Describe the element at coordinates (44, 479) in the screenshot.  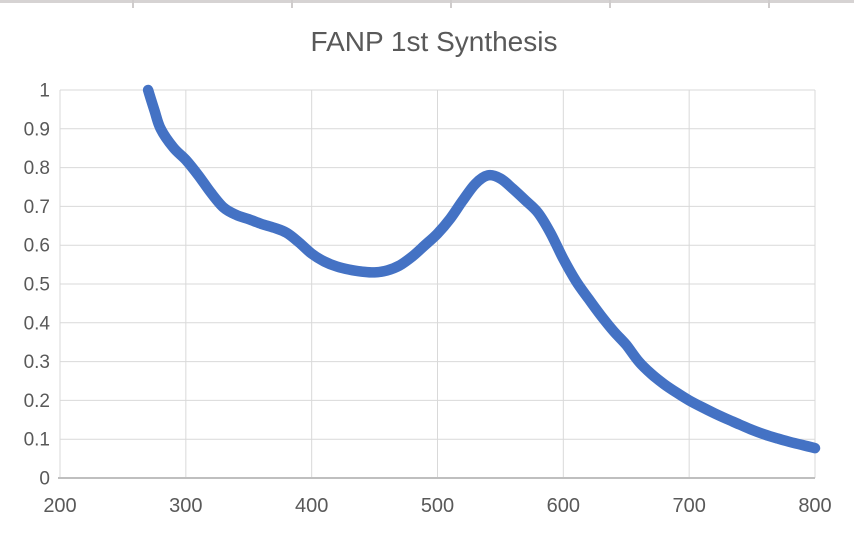
I see `y-tick-label: 0` at that location.